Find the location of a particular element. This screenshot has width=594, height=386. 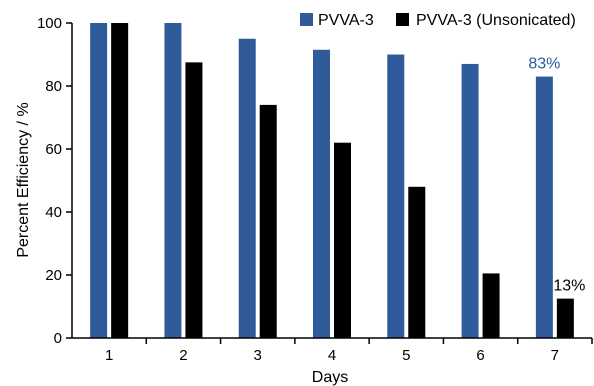

x-tick-label-2: 2 is located at coordinates (183, 355).